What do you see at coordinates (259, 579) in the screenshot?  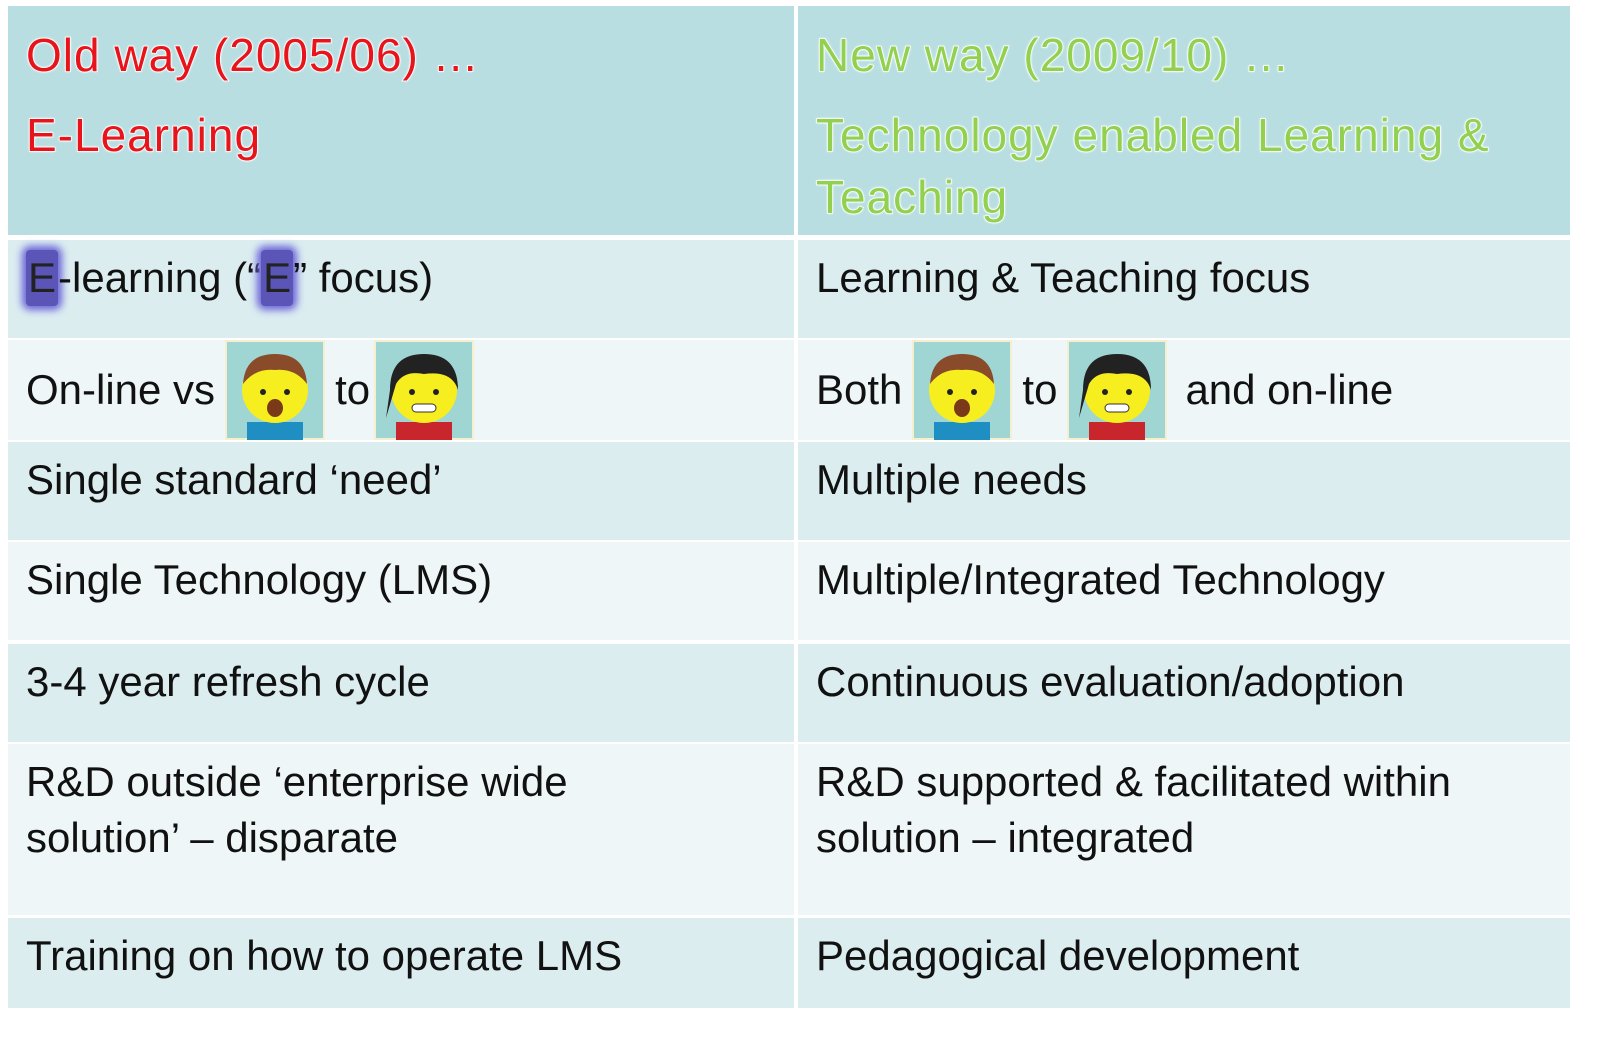 I see `text: Single Technology (LMS)` at bounding box center [259, 579].